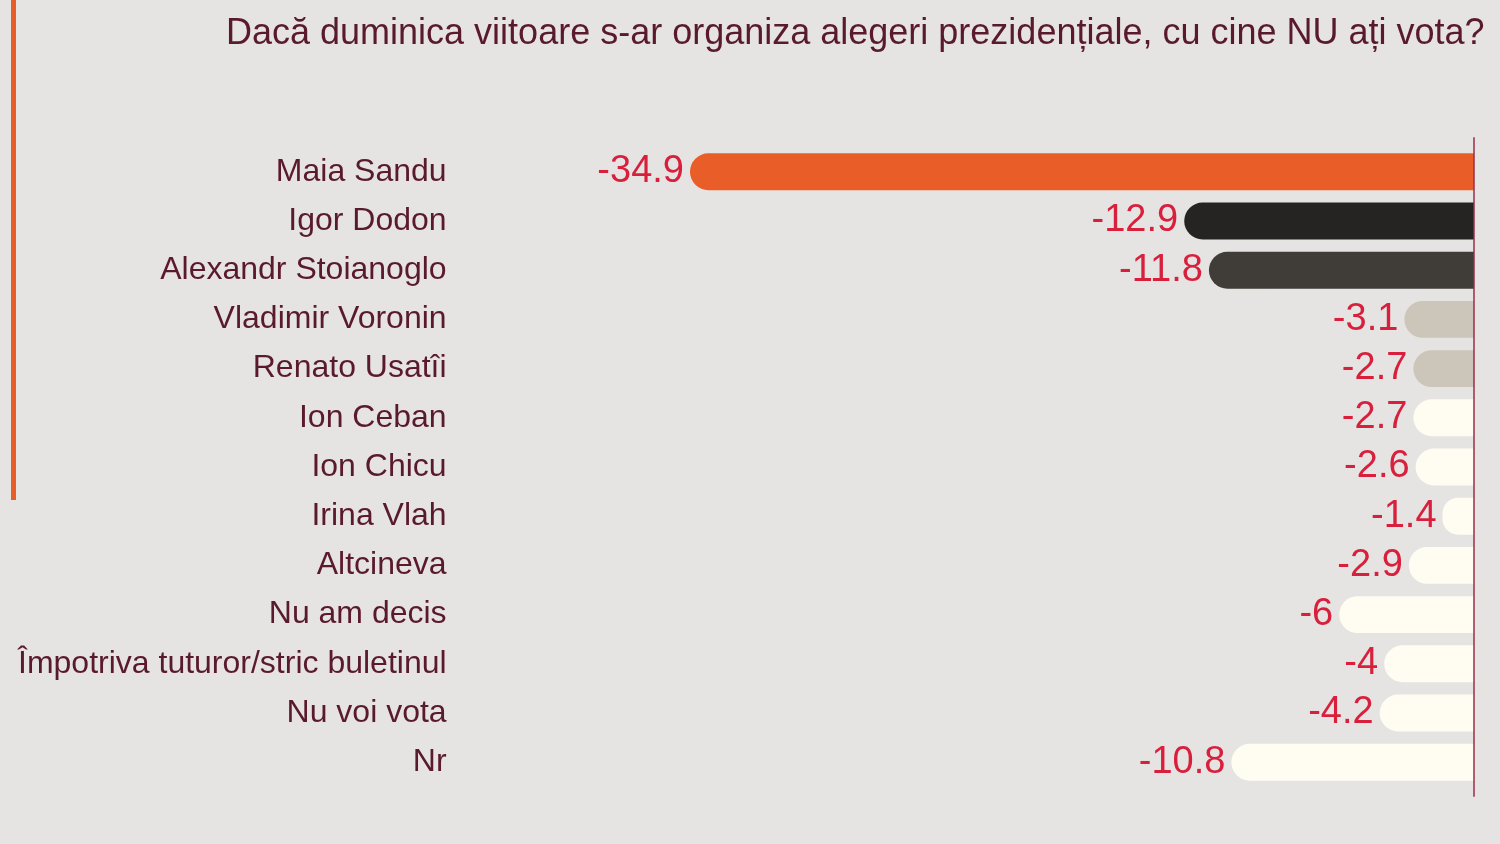 This screenshot has width=1500, height=844. Describe the element at coordinates (640, 169) in the screenshot. I see `data-label: -34.9` at that location.